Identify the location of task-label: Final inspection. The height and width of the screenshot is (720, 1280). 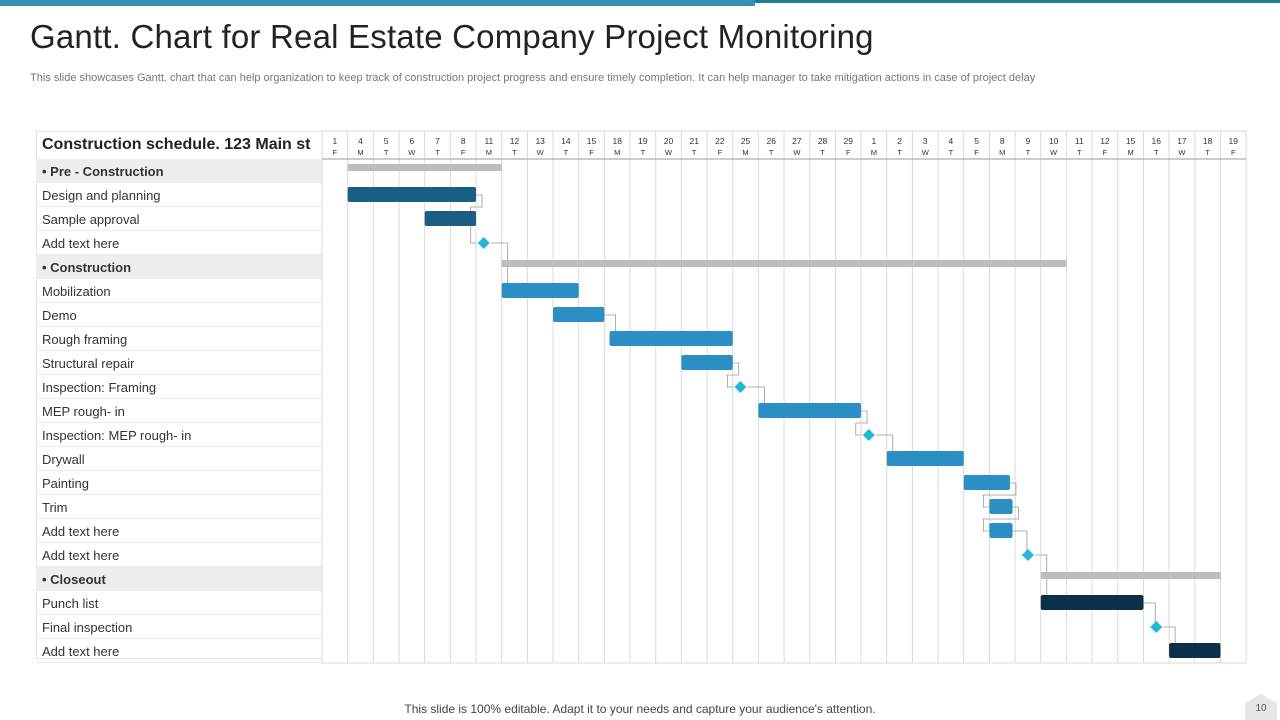
(87, 627).